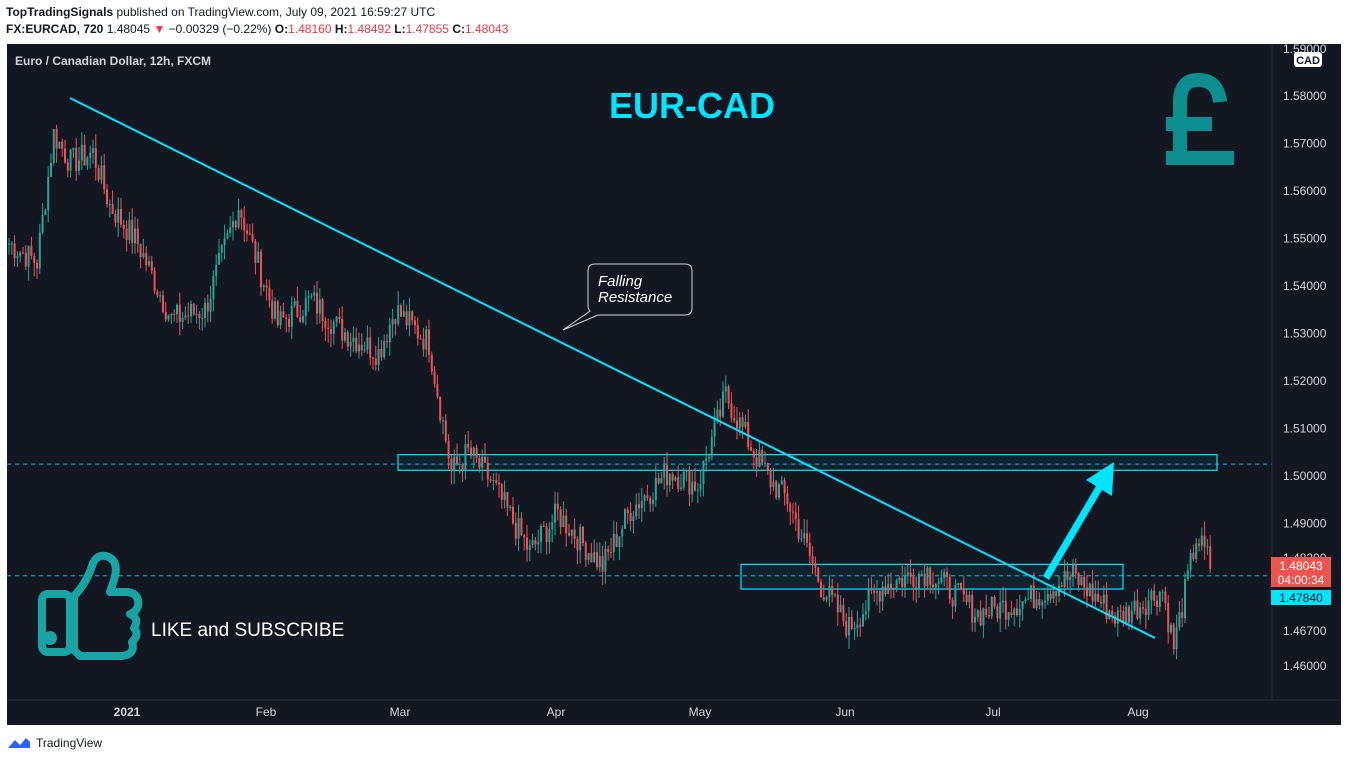 This screenshot has height=762, width=1348. What do you see at coordinates (60, 12) in the screenshot?
I see `author-name: TopTradingSignals` at bounding box center [60, 12].